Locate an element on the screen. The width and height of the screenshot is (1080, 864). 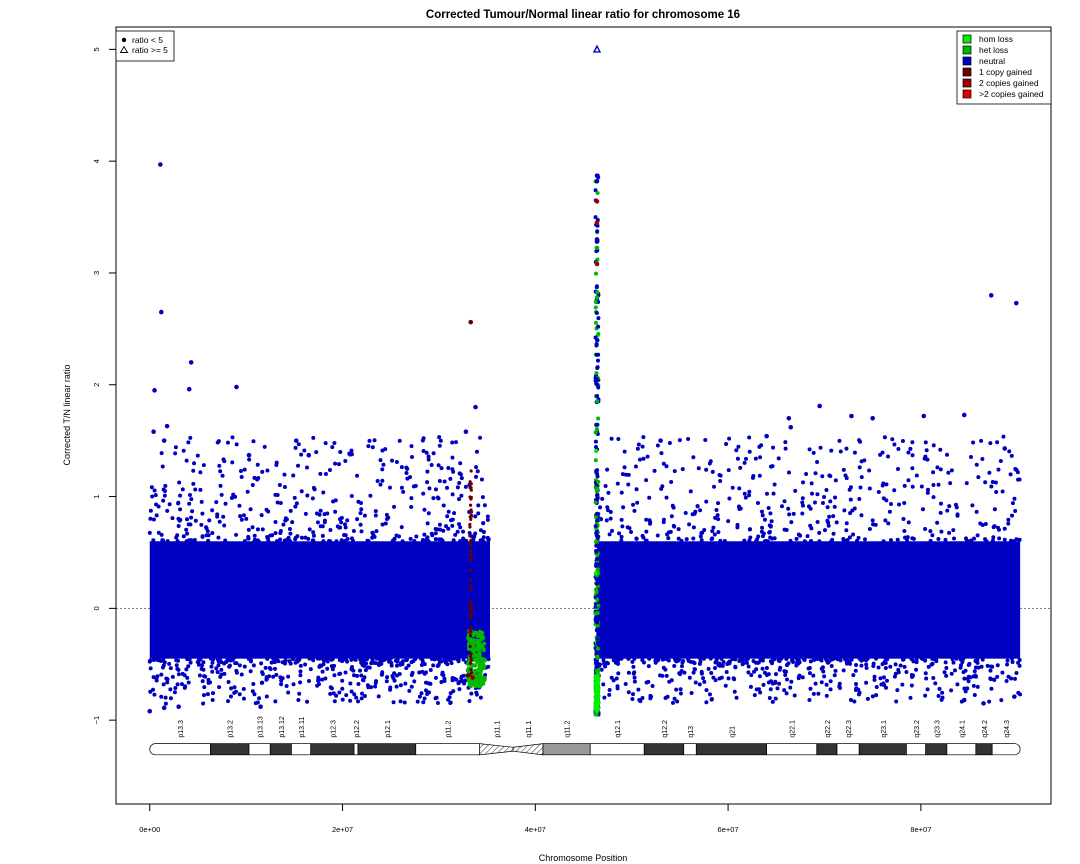
y-tick-label: 0 is located at coordinates (96, 608).